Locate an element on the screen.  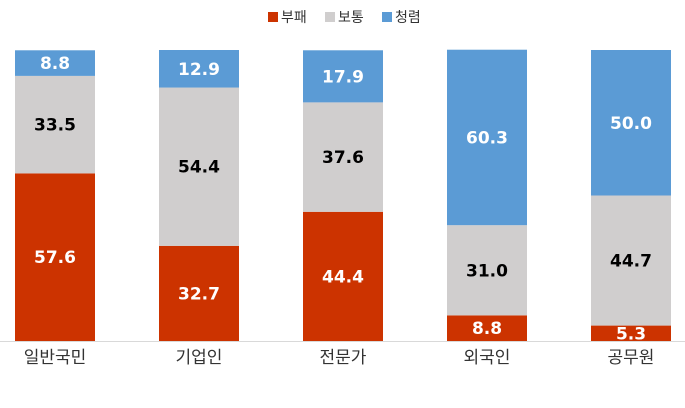
data-label: 57.6 is located at coordinates (55, 258).